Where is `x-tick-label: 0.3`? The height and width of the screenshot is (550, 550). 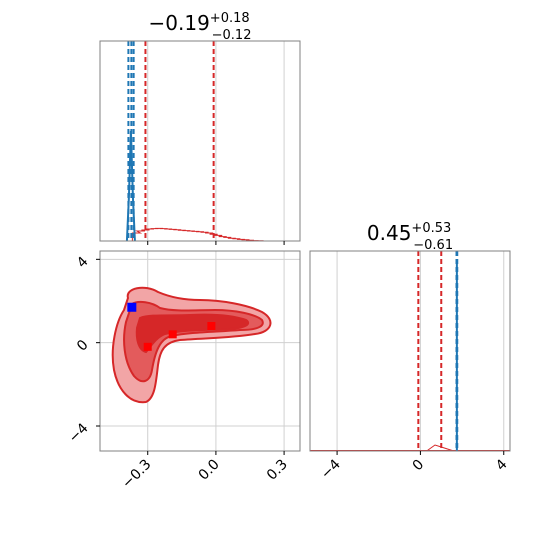 x-tick-label: 0.3 is located at coordinates (277, 470).